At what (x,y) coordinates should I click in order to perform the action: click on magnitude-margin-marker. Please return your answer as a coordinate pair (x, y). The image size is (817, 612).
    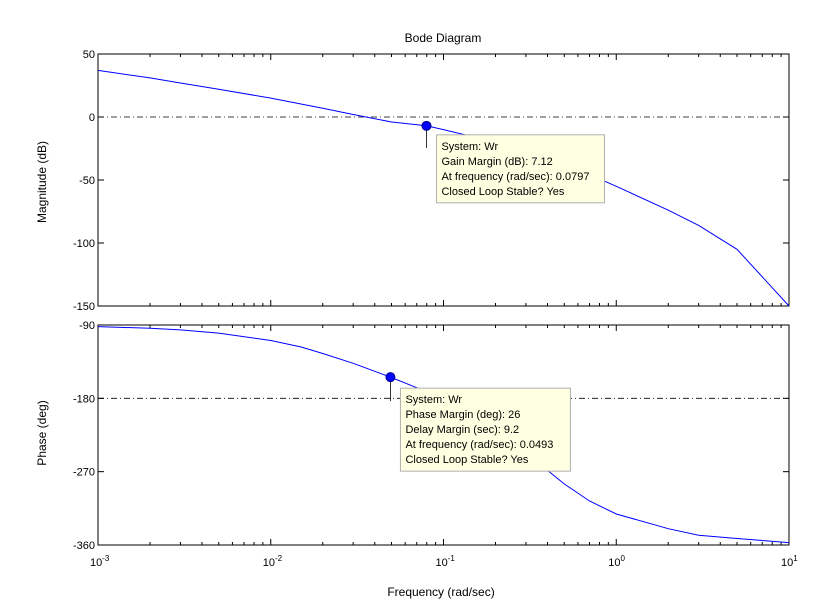
    Looking at the image, I should click on (426, 125).